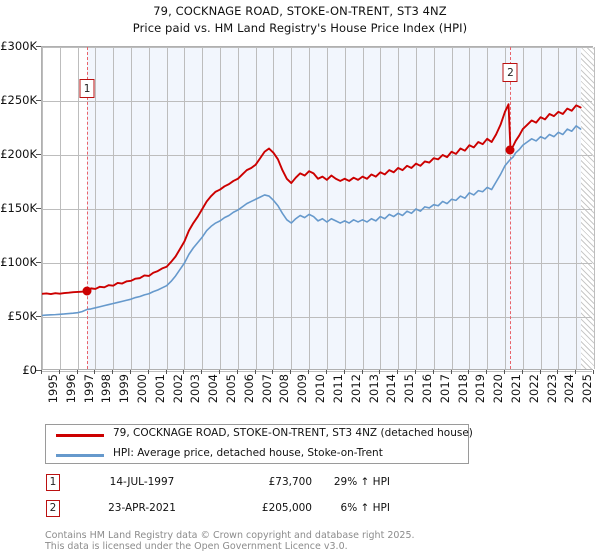 The height and width of the screenshot is (560, 600). I want to click on y-axis-label: £0, so click(29, 370).